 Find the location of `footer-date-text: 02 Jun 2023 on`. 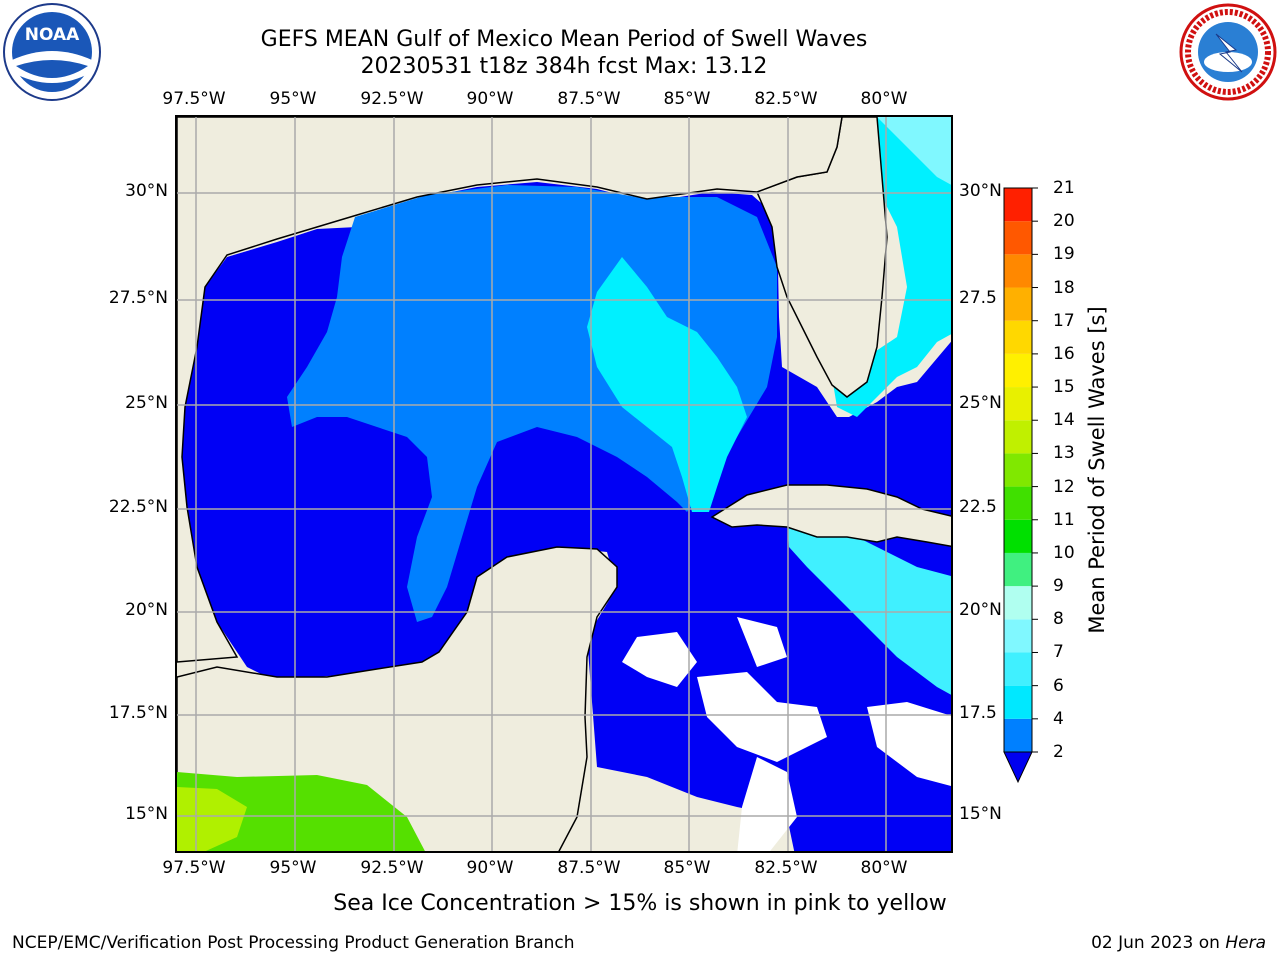

footer-date-text: 02 Jun 2023 on is located at coordinates (1158, 943).